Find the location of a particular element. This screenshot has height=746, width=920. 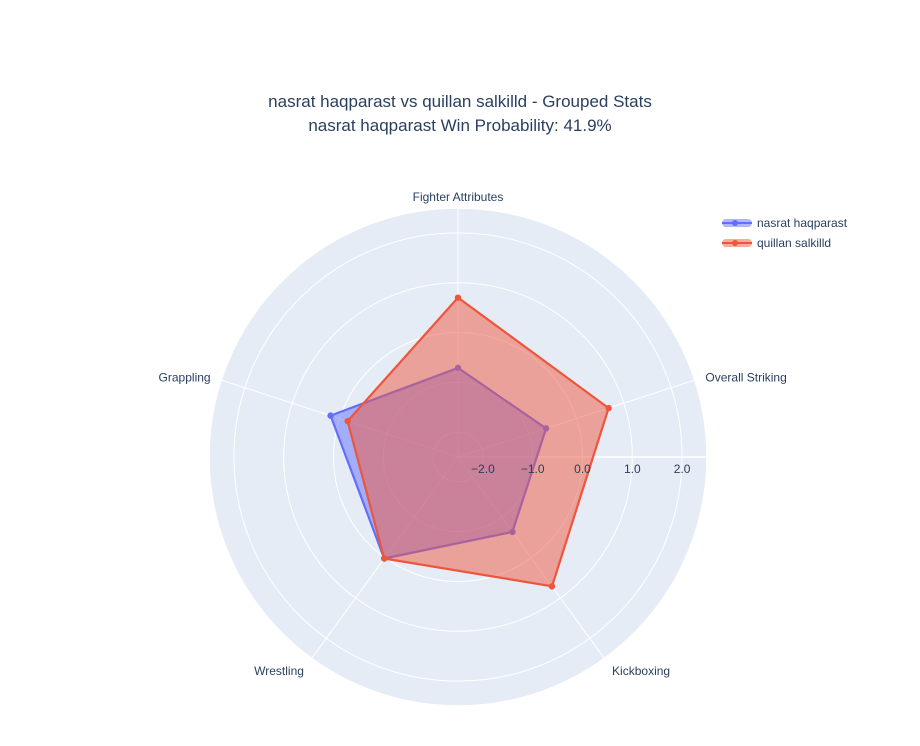

chart-title-line2: nasrat haqparast Win Probability: 41.9% is located at coordinates (460, 125).